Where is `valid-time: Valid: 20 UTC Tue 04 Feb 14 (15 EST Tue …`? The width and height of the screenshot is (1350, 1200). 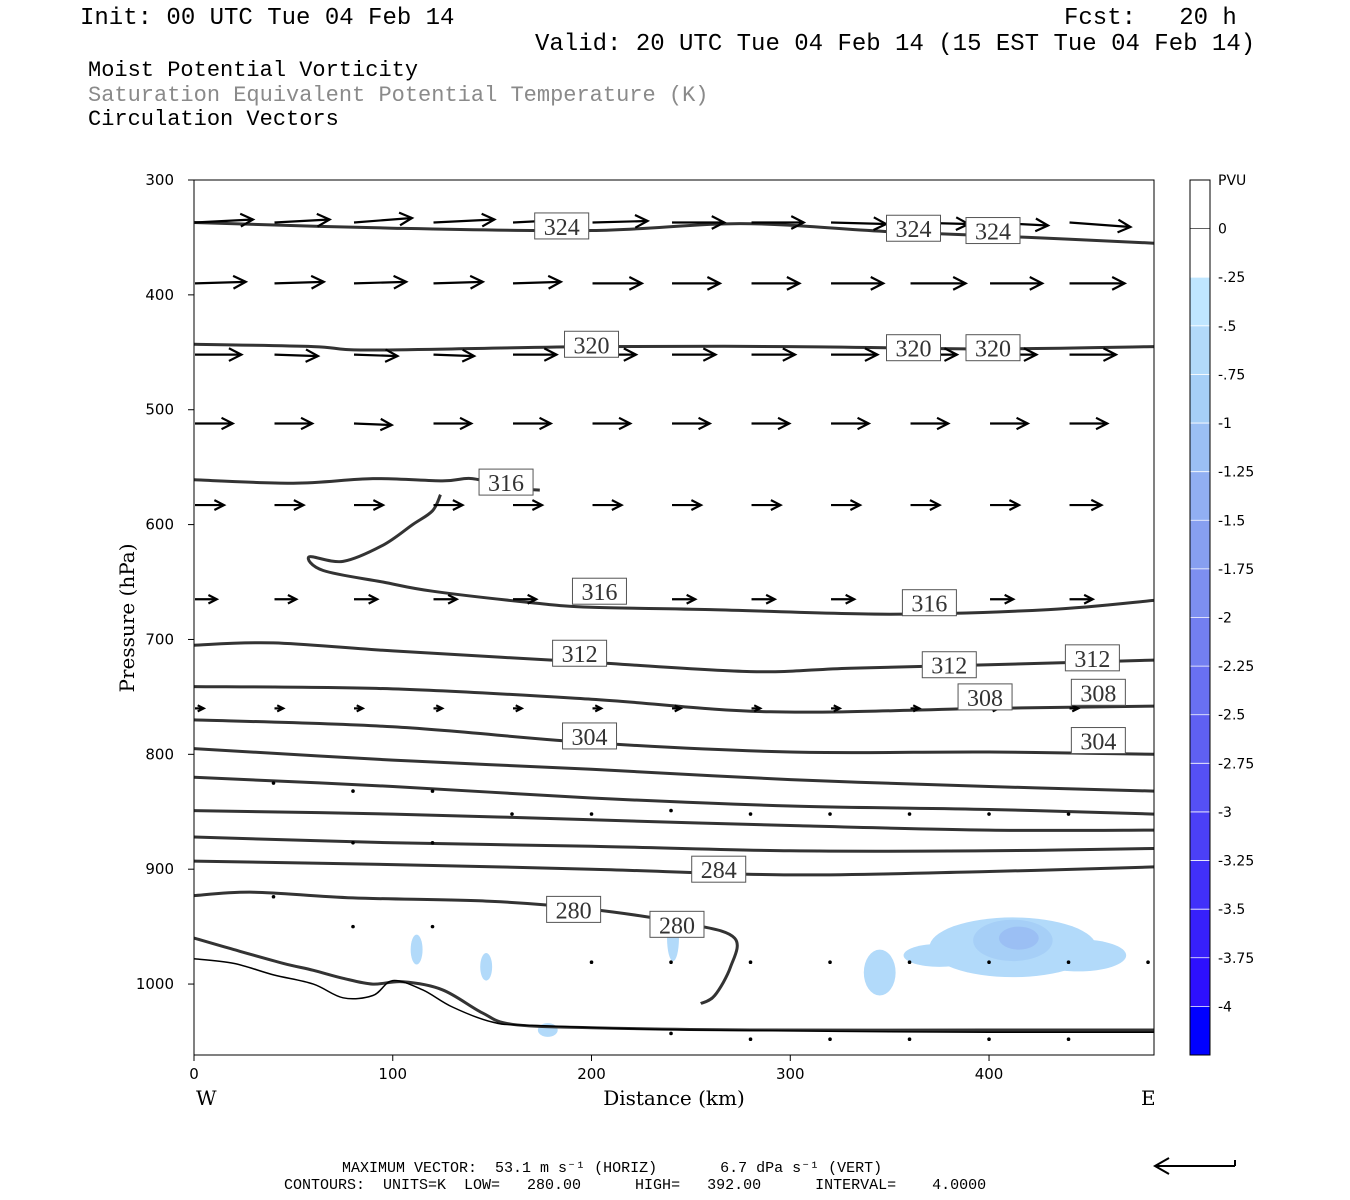 valid-time: Valid: 20 UTC Tue 04 Feb 14 (15 EST Tue … is located at coordinates (895, 44).